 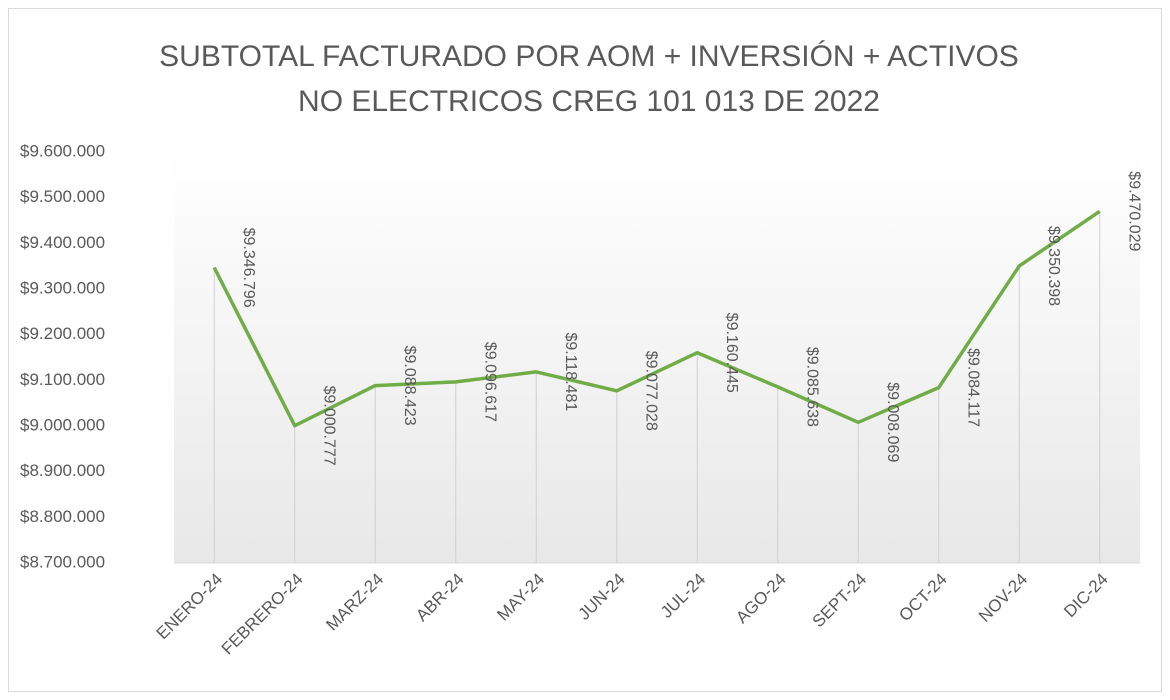 I want to click on y-tick-label: $9.400.000, so click(x=62, y=242).